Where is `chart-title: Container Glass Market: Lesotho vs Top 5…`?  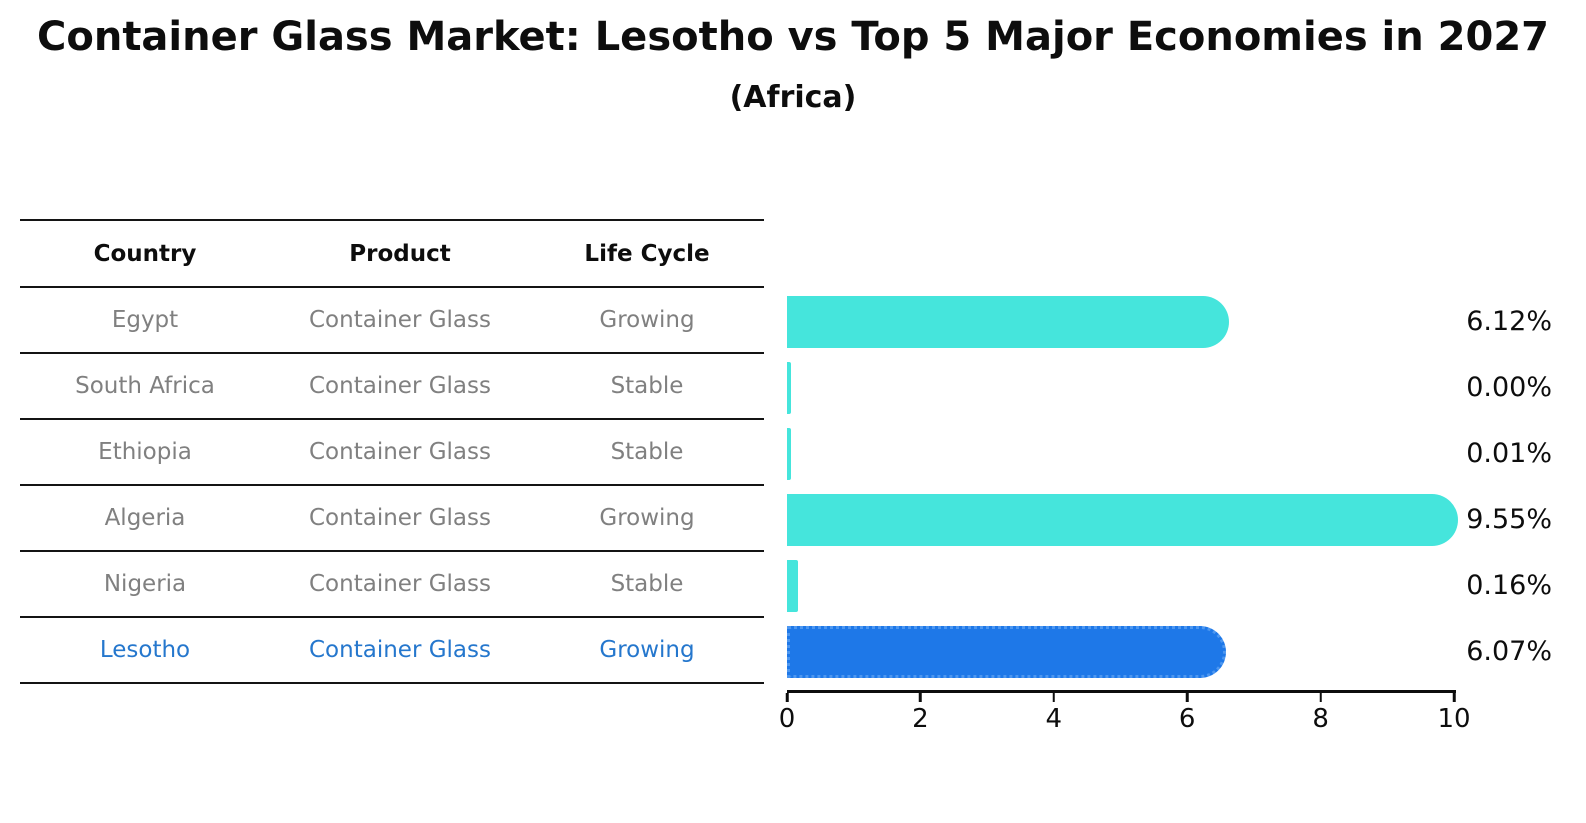 chart-title: Container Glass Market: Lesotho vs Top 5… is located at coordinates (793, 37).